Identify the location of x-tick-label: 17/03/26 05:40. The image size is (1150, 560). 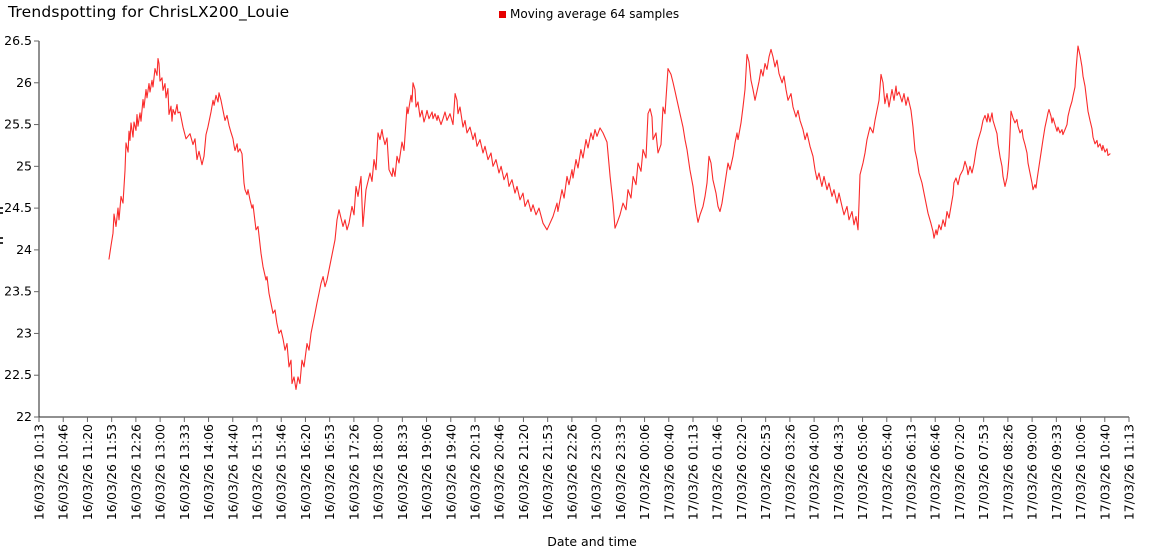
(886, 472).